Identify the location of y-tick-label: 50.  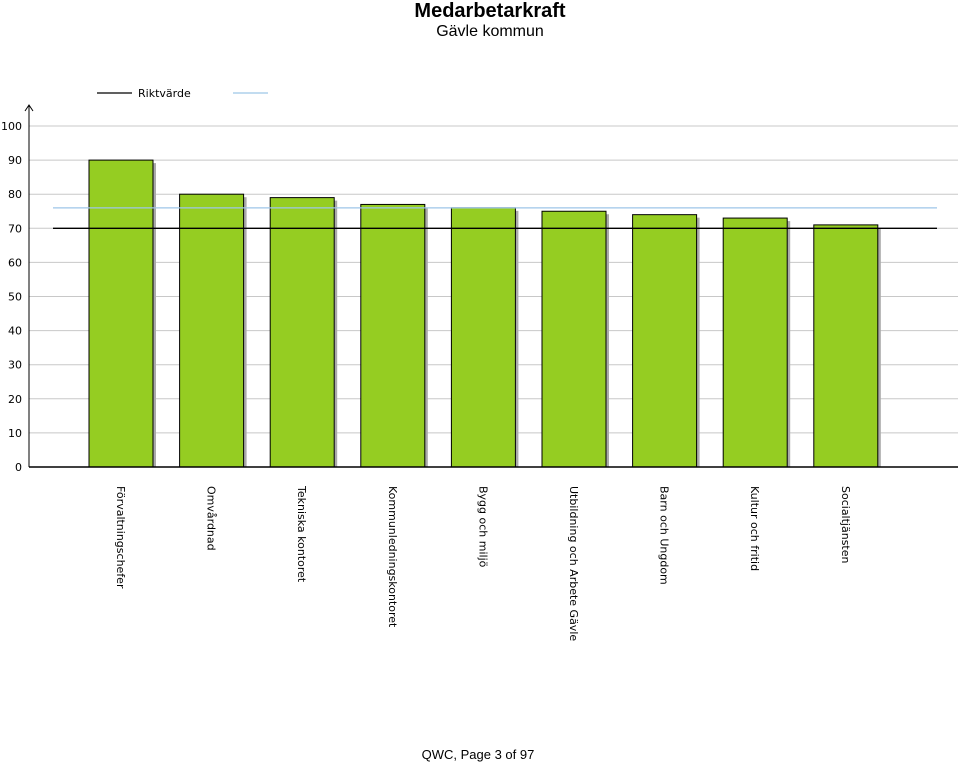
(15, 297).